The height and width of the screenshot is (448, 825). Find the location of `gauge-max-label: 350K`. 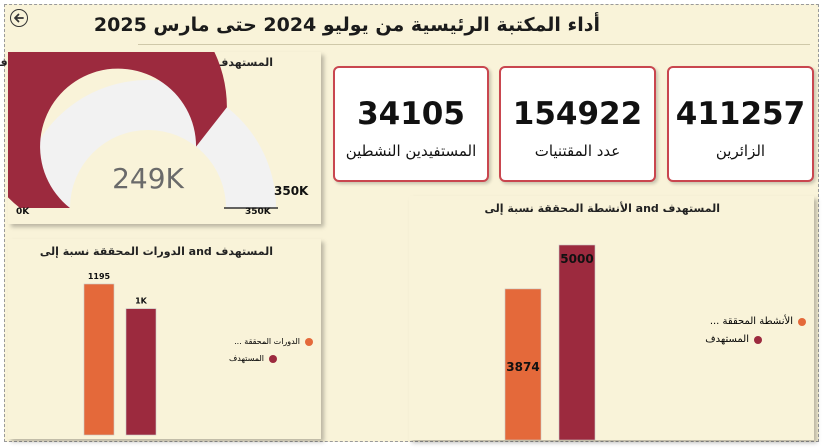

gauge-max-label: 350K is located at coordinates (258, 212).